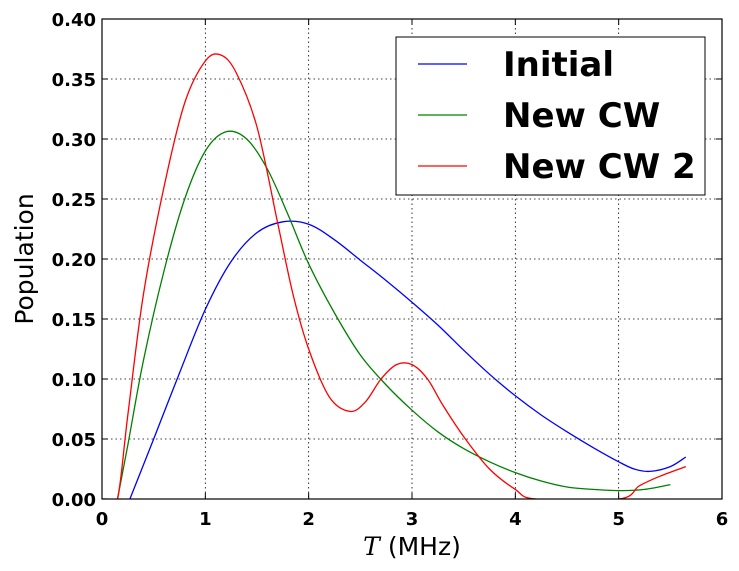  What do you see at coordinates (412, 519) in the screenshot?
I see `x-tick-label: 3` at bounding box center [412, 519].